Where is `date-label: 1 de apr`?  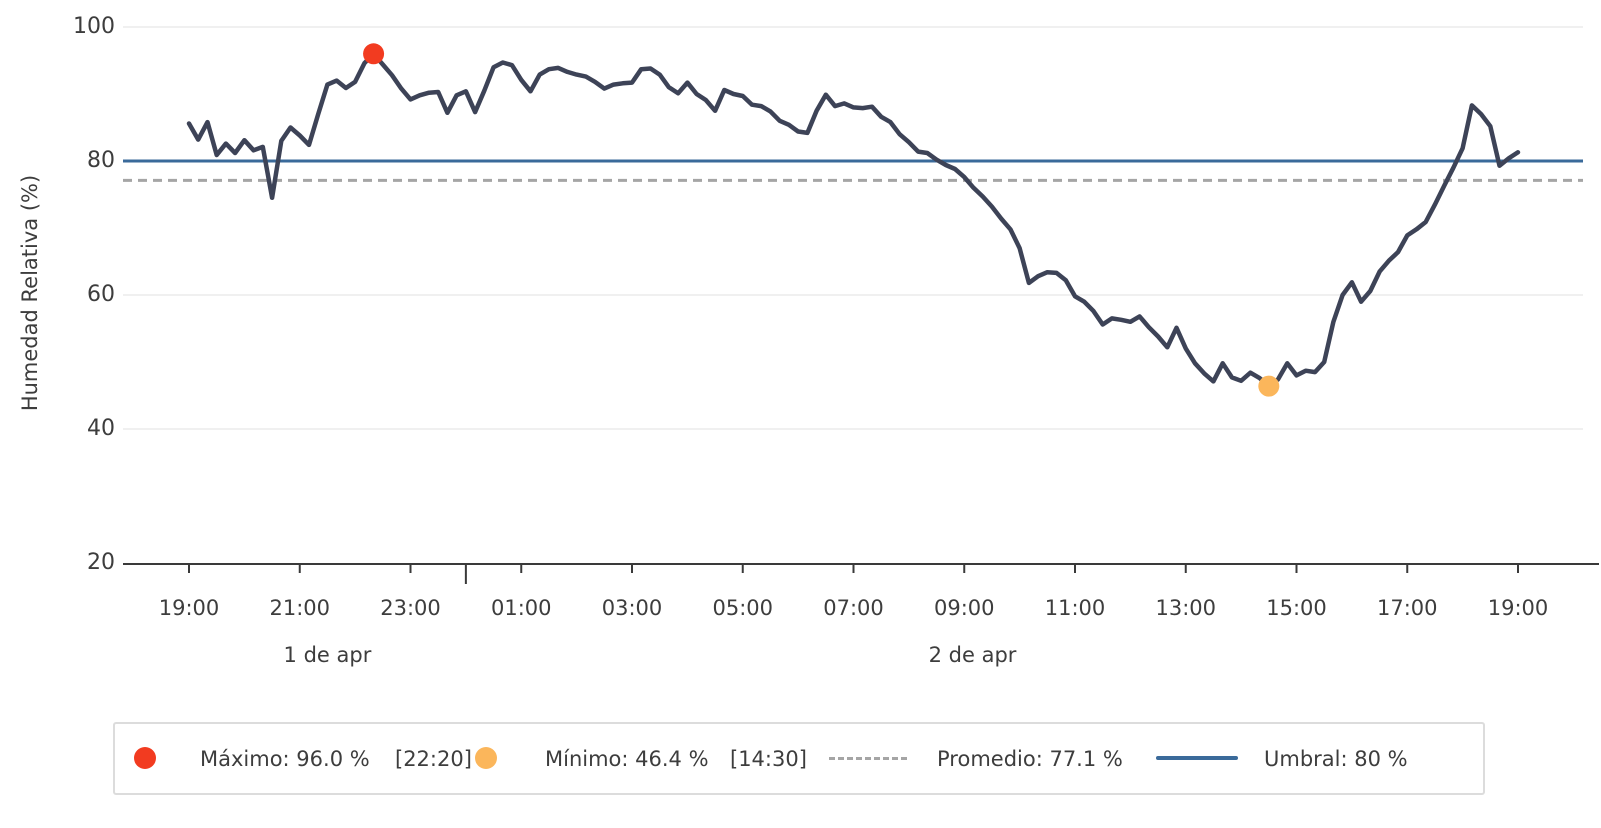
date-label: 1 de apr is located at coordinates (327, 655).